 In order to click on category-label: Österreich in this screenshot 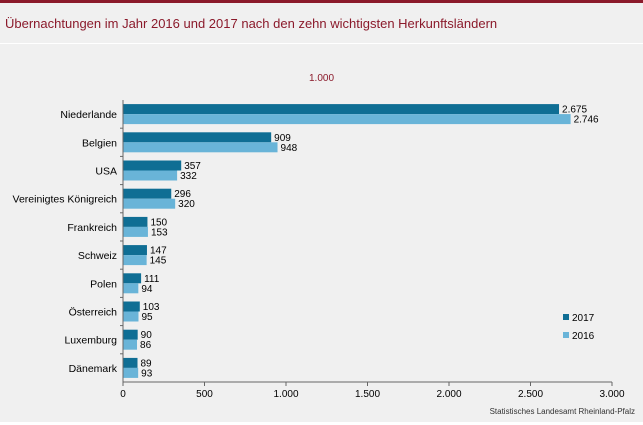, I will do `click(93, 313)`.